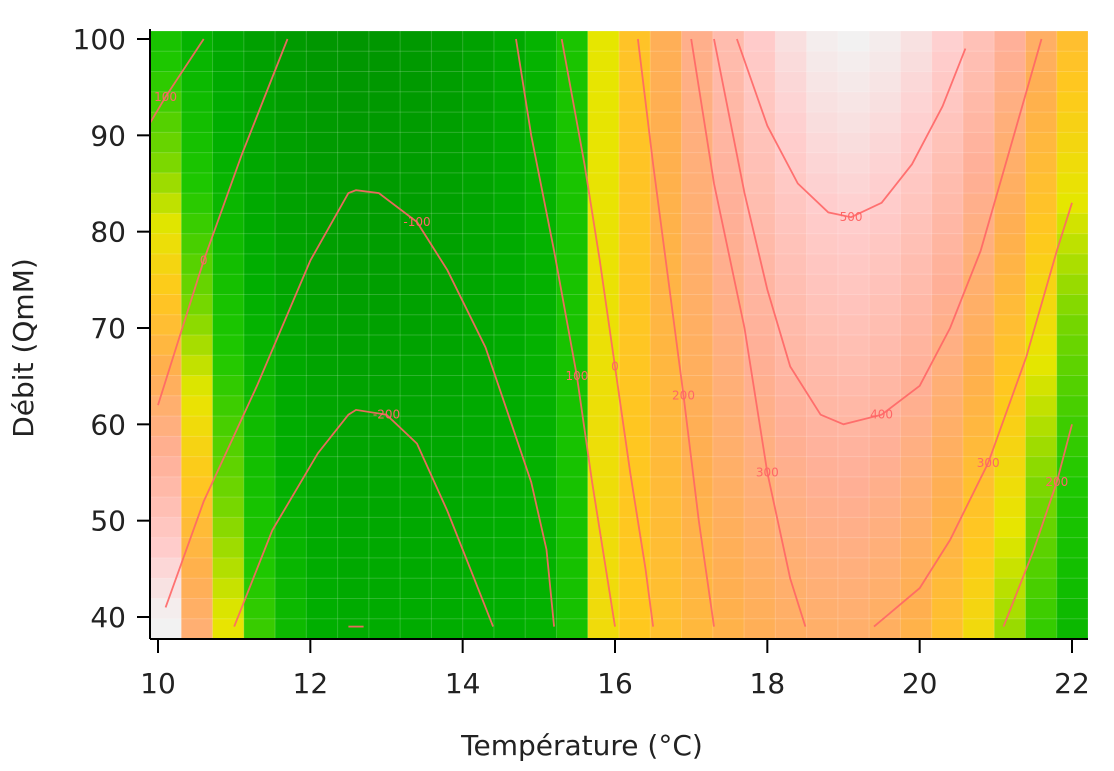  Describe the element at coordinates (108, 328) in the screenshot. I see `y-tick-label: 70` at that location.